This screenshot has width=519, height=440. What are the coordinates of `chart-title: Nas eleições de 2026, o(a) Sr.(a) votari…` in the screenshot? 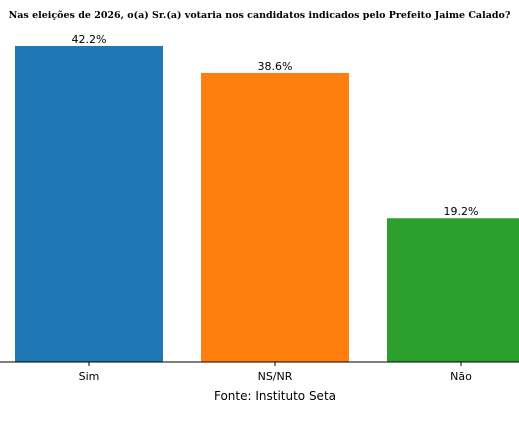 It's located at (260, 15).